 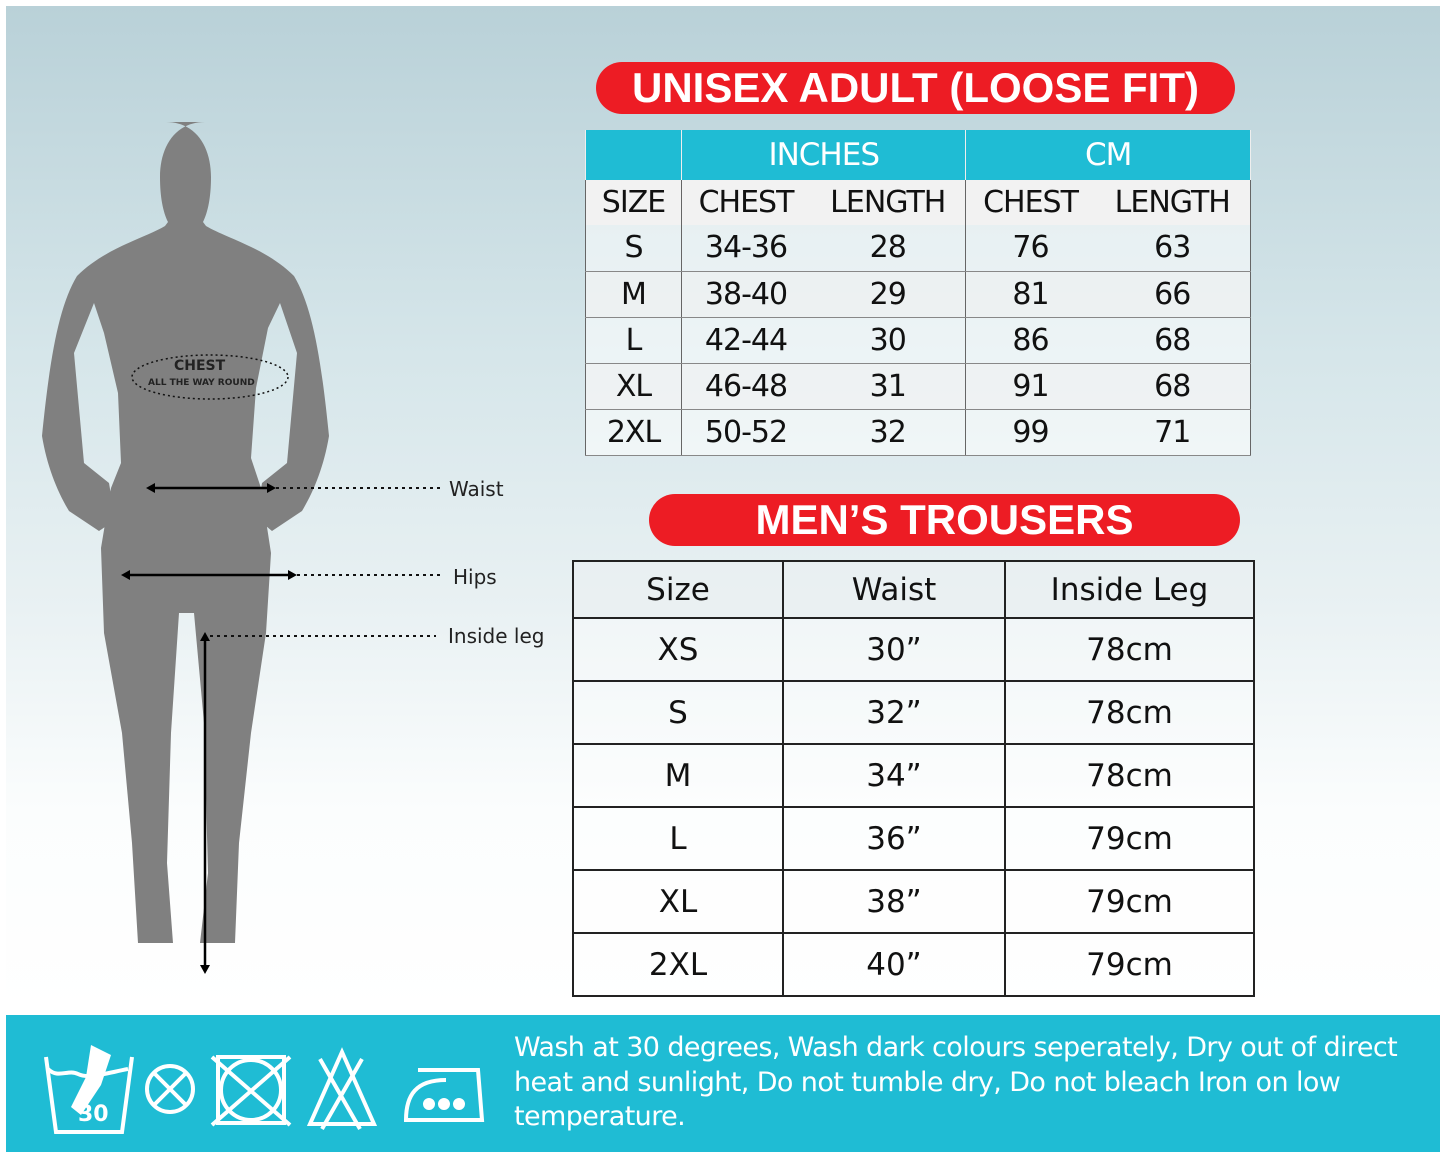 I want to click on table-cell: 50-52, so click(x=746, y=432).